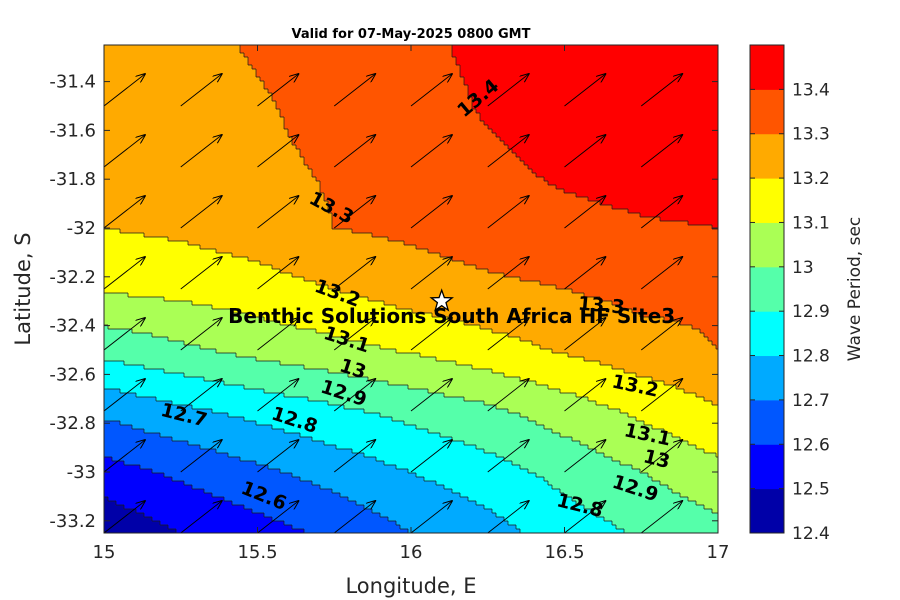 This screenshot has height=600, width=900. I want to click on colorbar-tick-label: 13.4, so click(811, 90).